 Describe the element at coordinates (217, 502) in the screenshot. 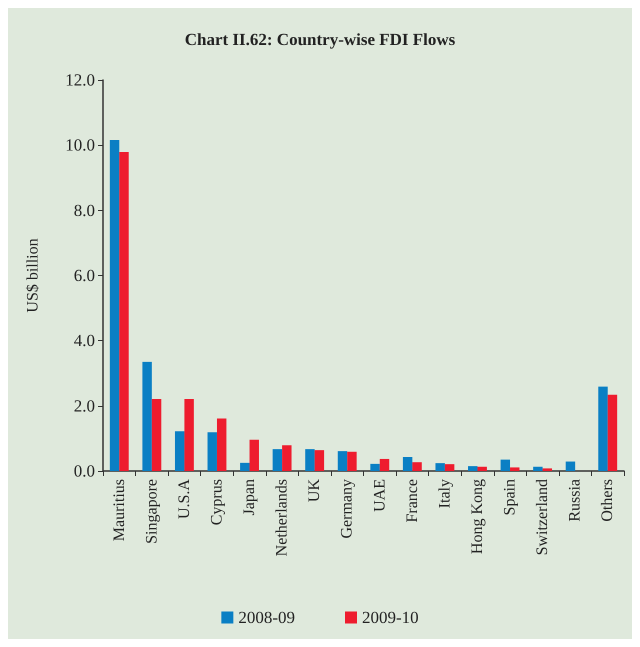

I see `x-tick-label: Cyprus` at that location.